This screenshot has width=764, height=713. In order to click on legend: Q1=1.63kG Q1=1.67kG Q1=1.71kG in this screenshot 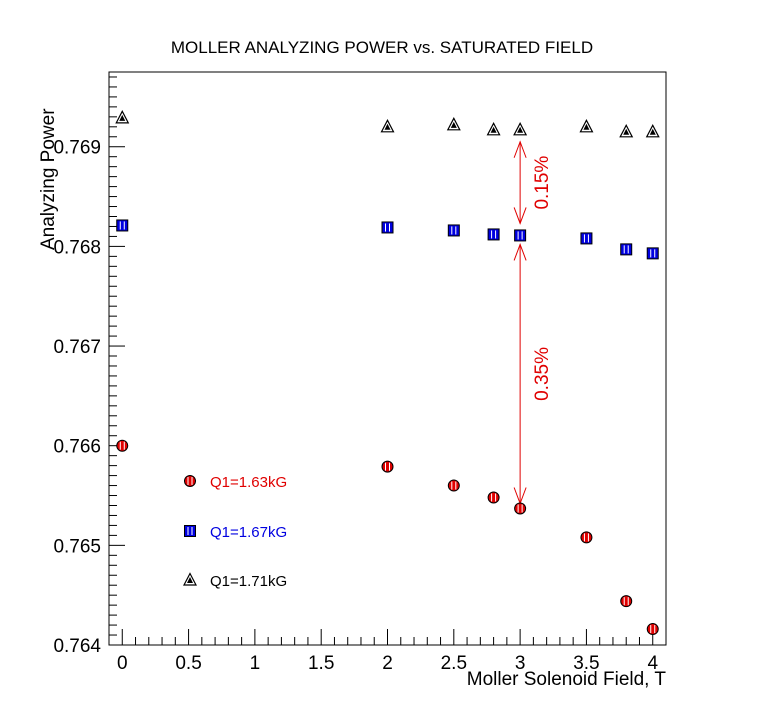, I will do `click(235, 532)`.